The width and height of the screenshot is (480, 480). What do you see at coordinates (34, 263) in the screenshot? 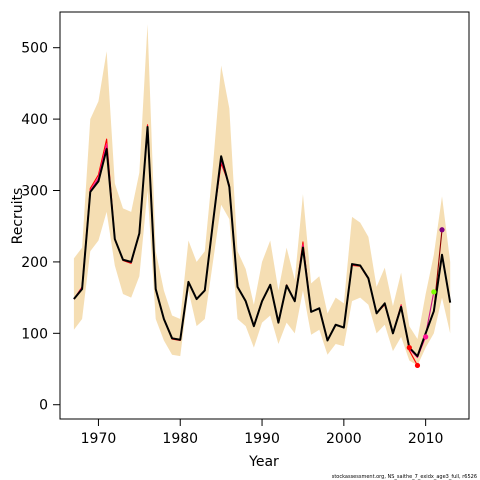
I see `y-tick-label-200: 200` at bounding box center [34, 263].